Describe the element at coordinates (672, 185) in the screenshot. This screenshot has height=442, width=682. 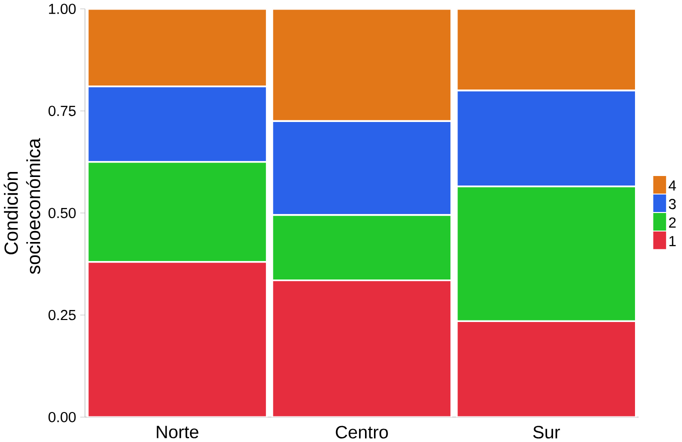
I see `legend-label: 4` at that location.